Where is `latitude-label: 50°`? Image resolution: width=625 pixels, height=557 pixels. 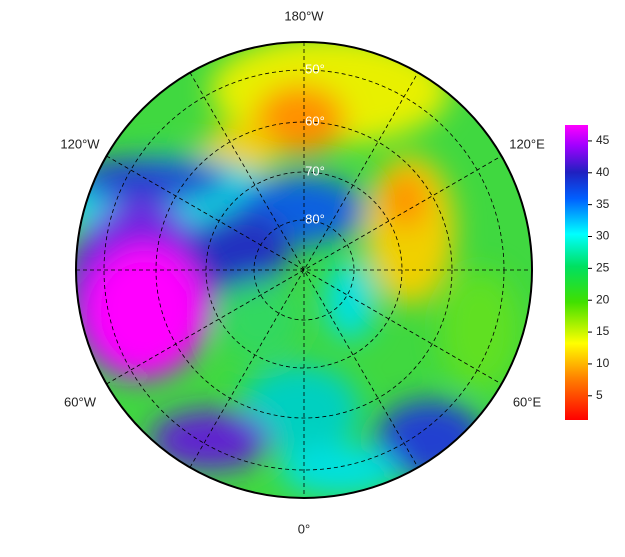 latitude-label: 50° is located at coordinates (315, 68).